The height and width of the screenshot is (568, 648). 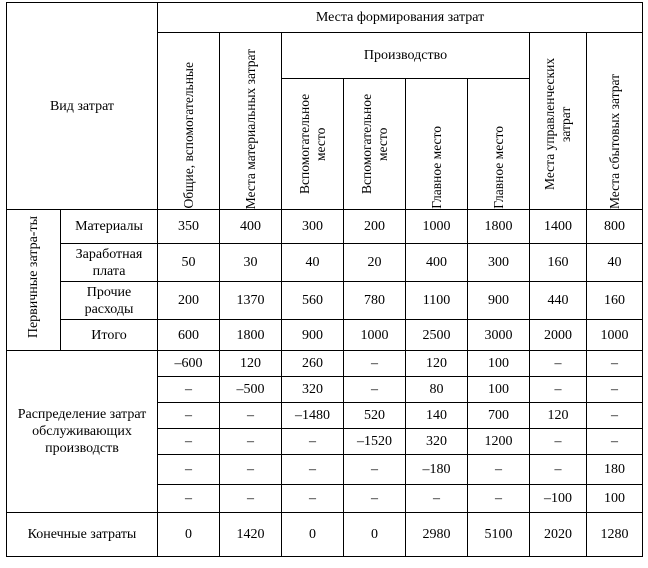 I want to click on cell: –180, so click(x=436, y=469).